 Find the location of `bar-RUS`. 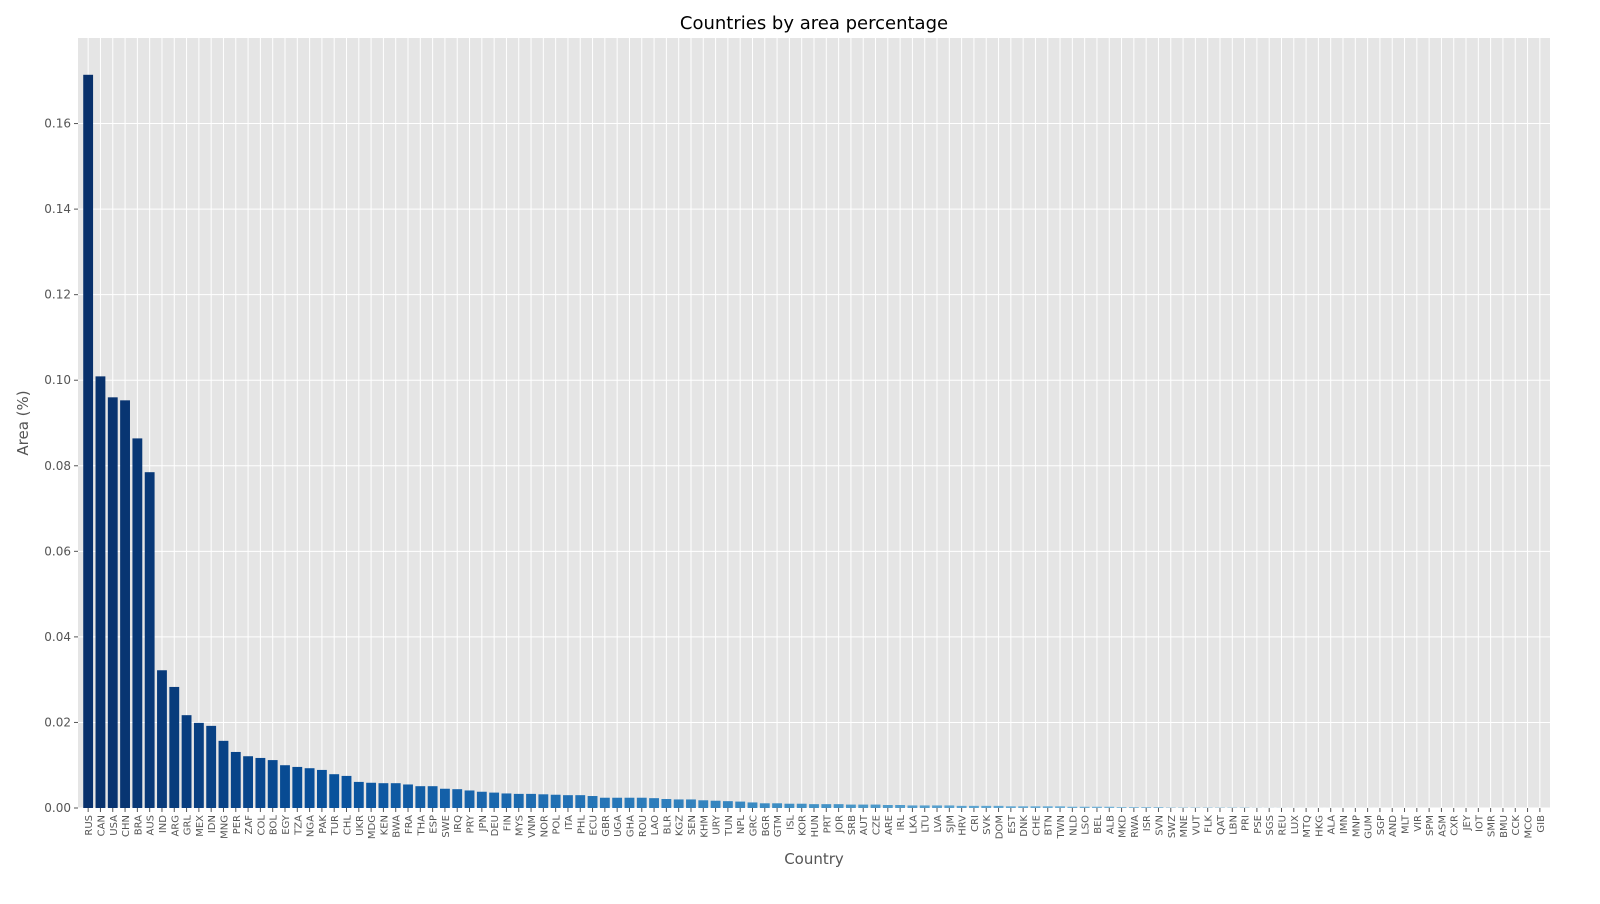

bar-RUS is located at coordinates (88, 441).